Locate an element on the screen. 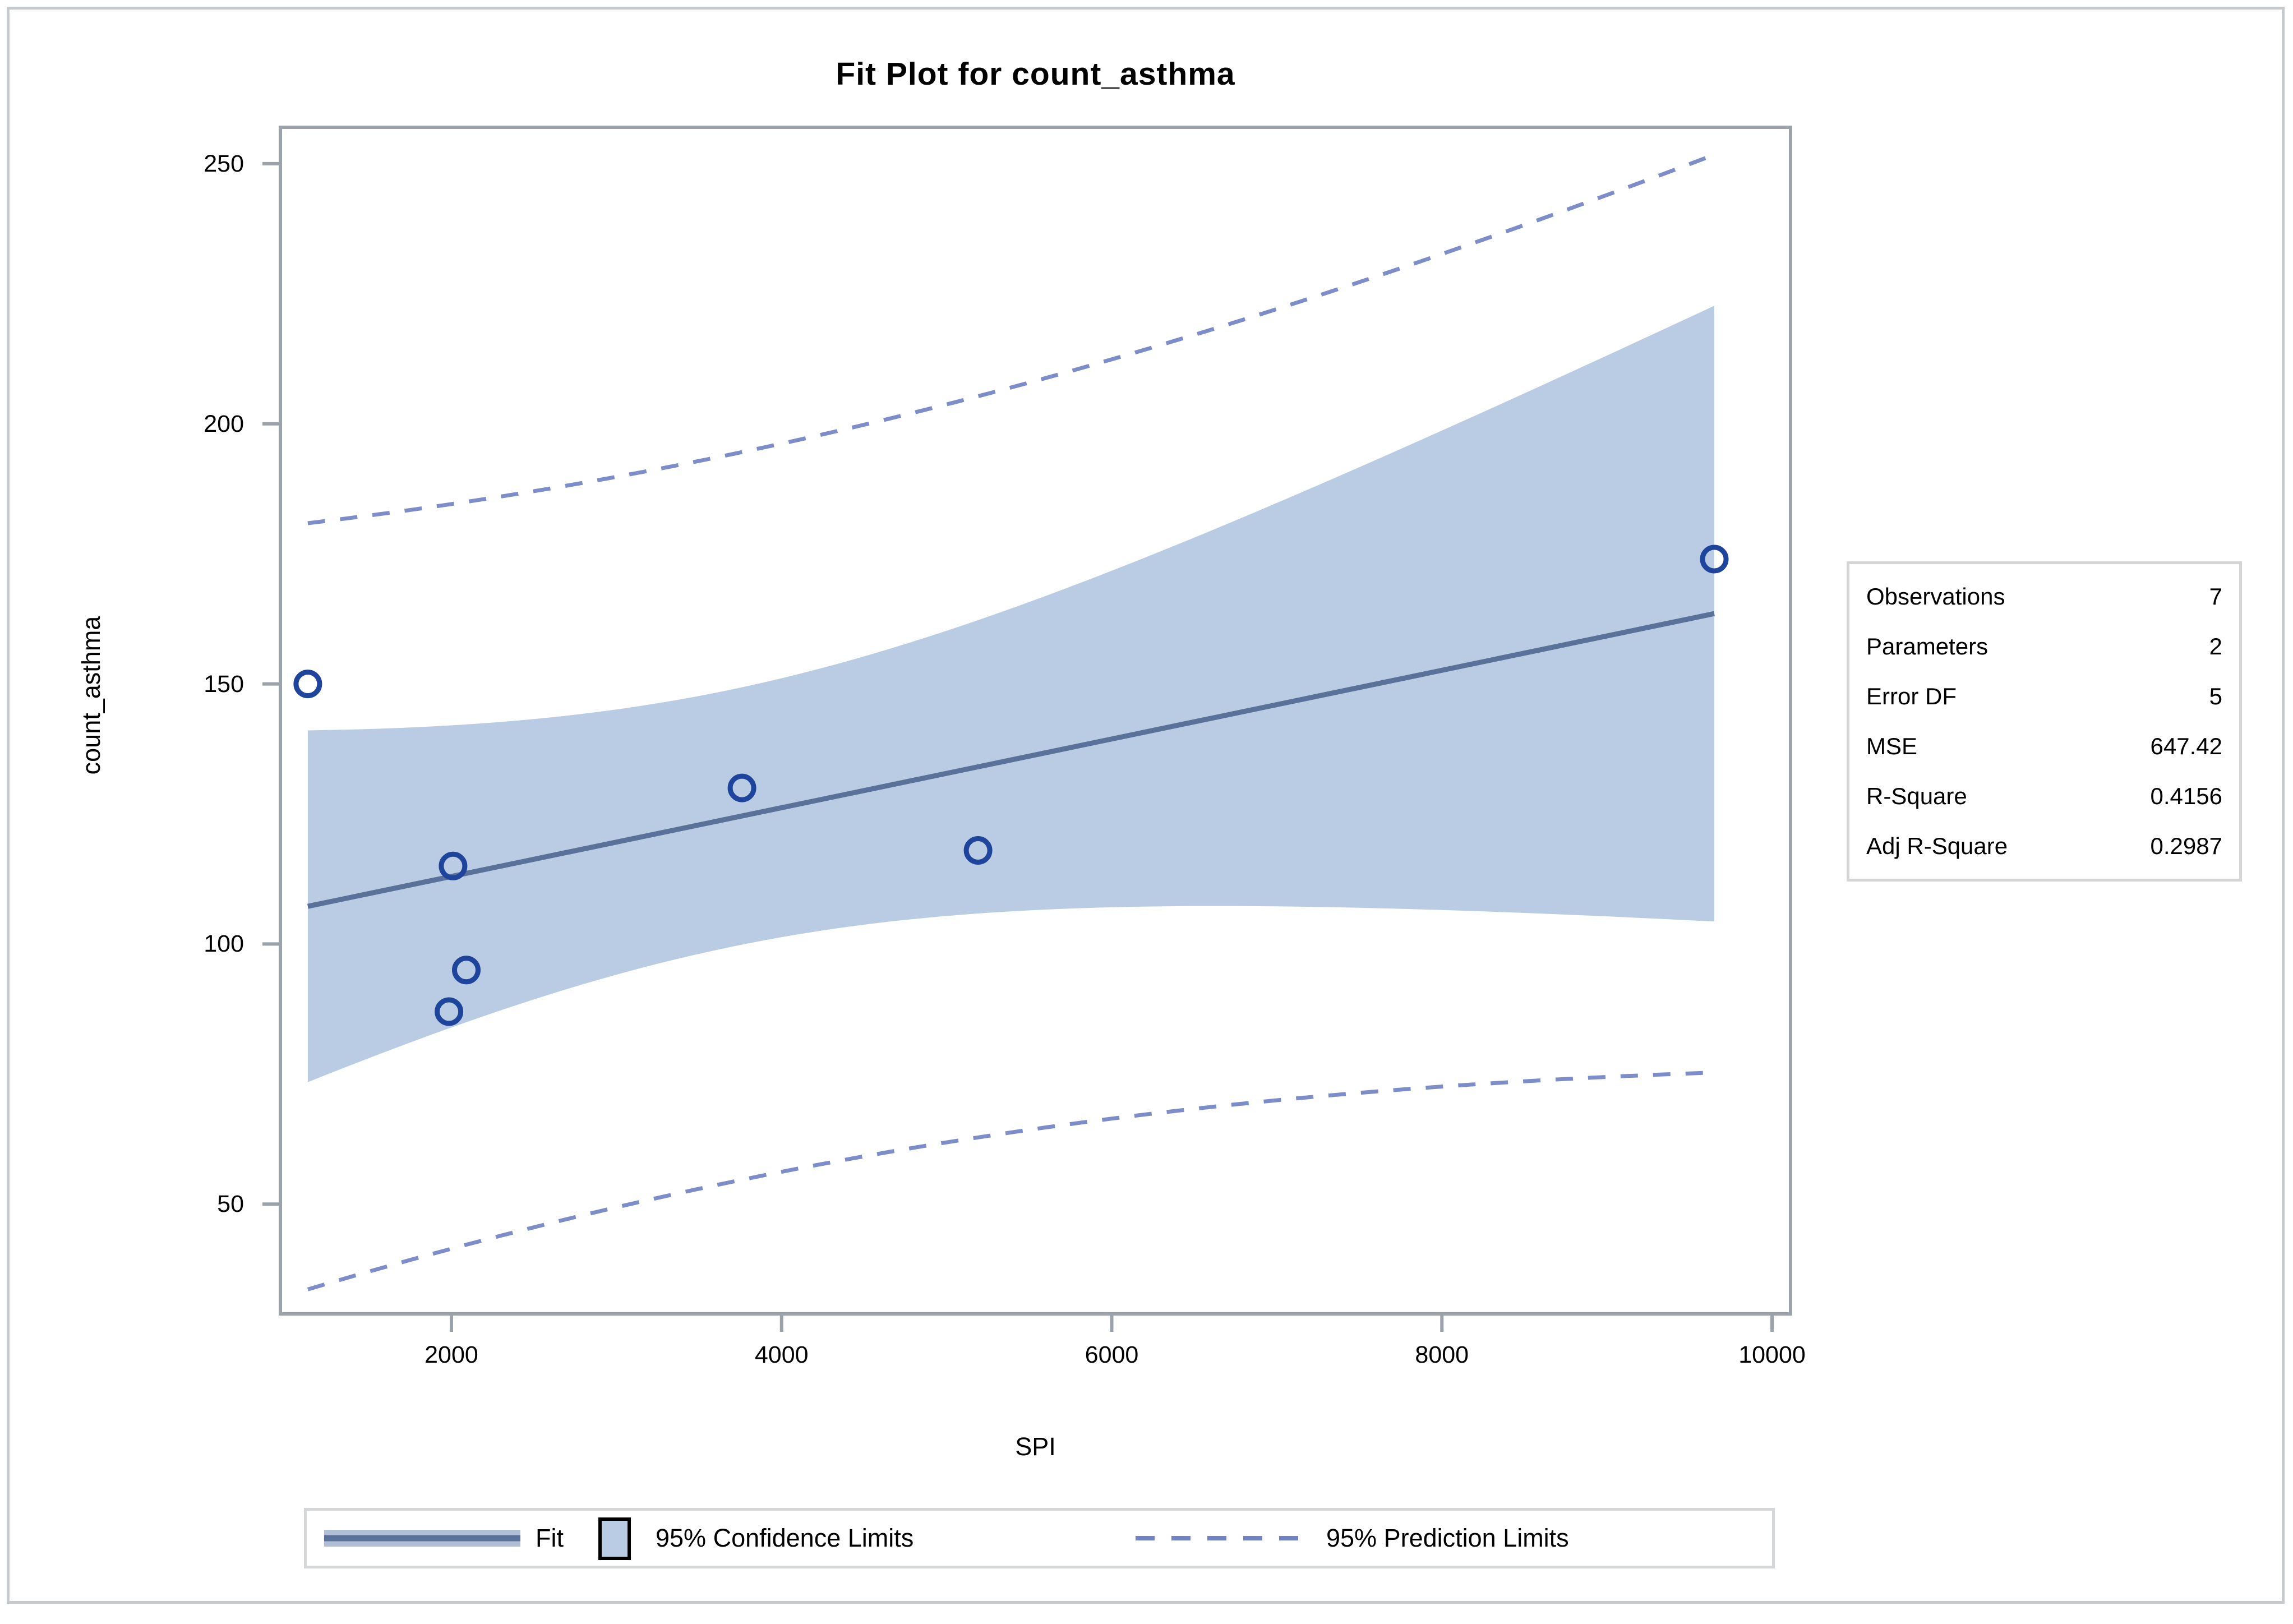 This screenshot has width=2293, height=1624. stats-label: MSE is located at coordinates (1892, 745).